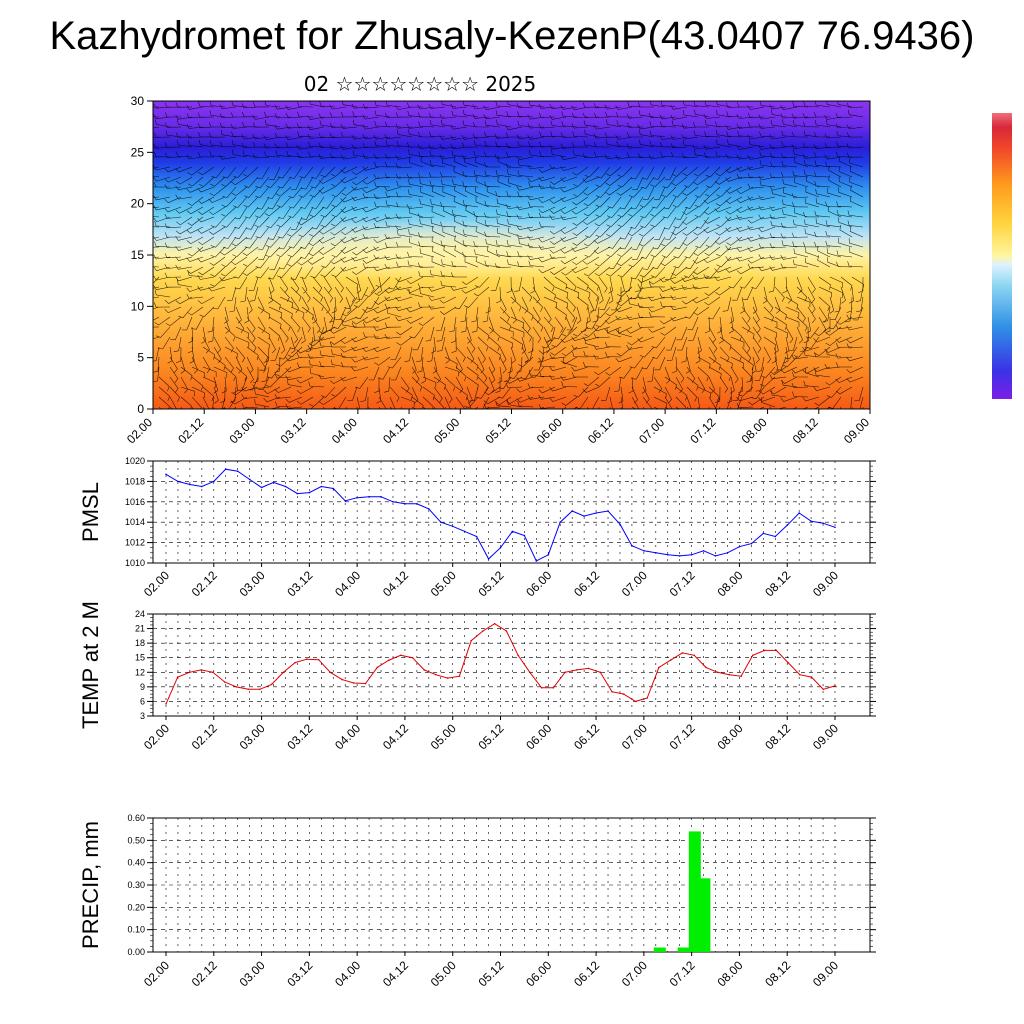 This screenshot has height=1024, width=1024. Describe the element at coordinates (538, 736) in the screenshot. I see `x-tick-label: 06.00` at that location.